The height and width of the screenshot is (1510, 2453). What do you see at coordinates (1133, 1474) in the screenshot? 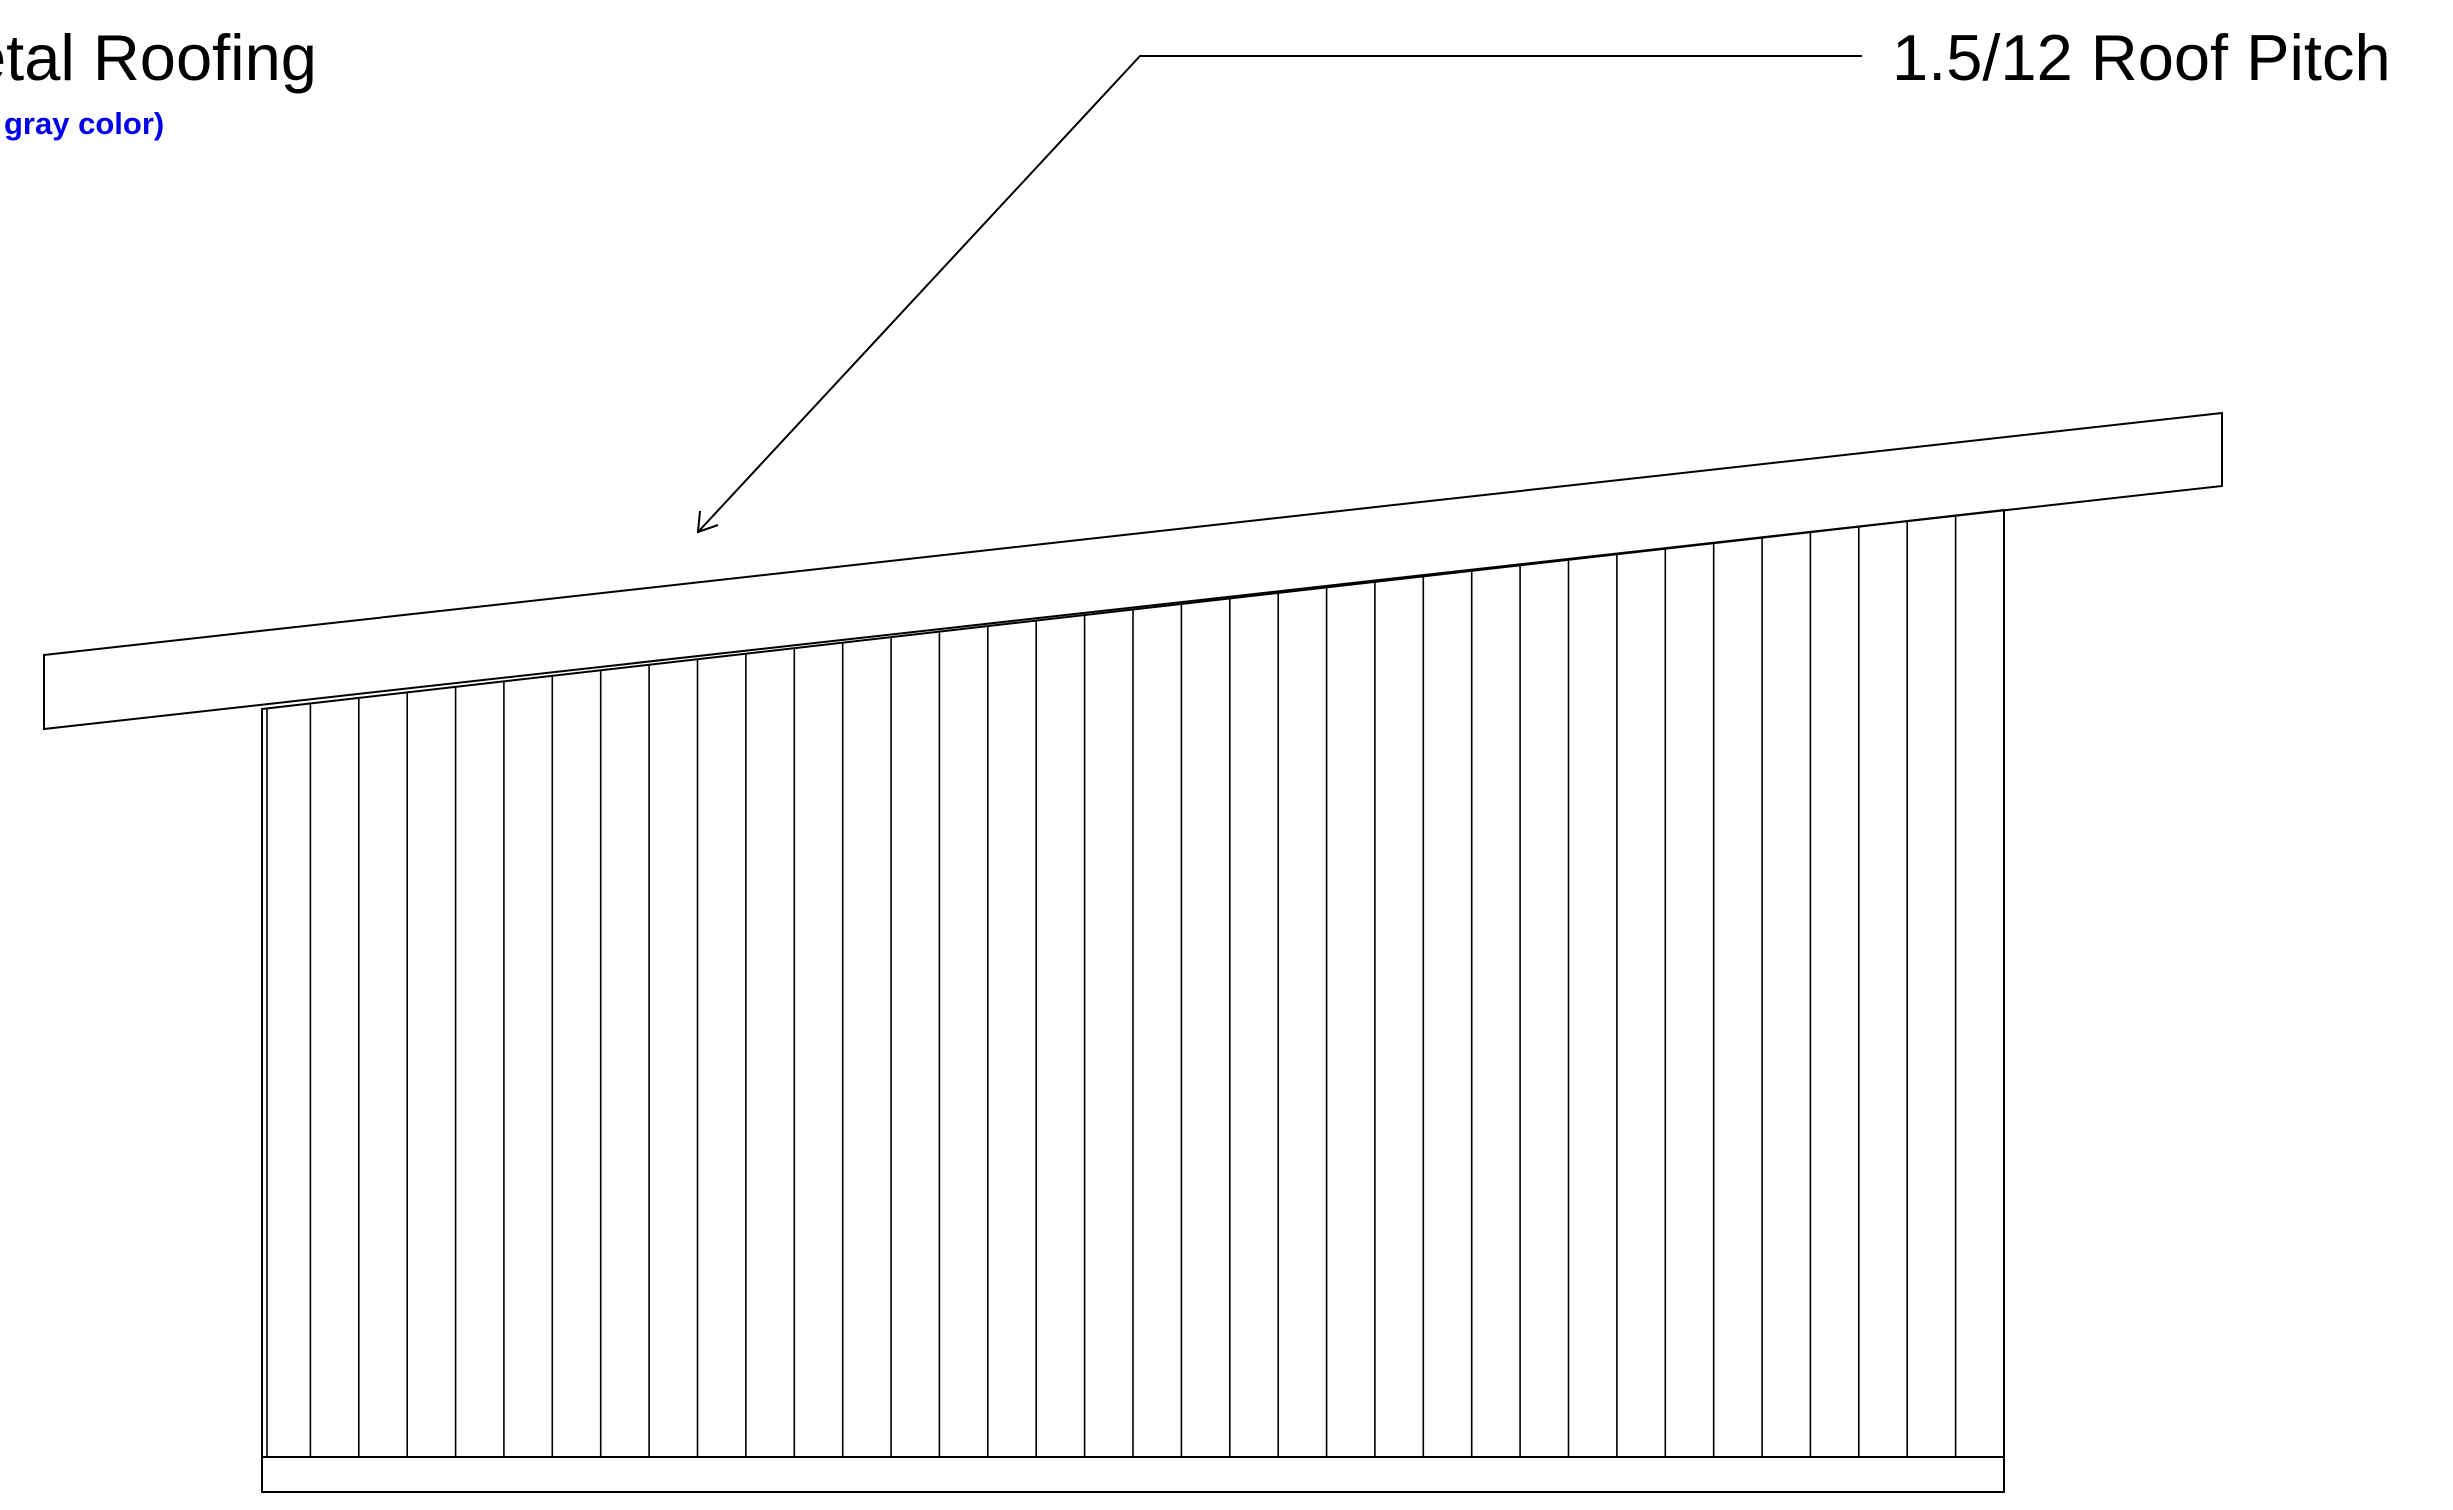
I see `floor-skid` at bounding box center [1133, 1474].